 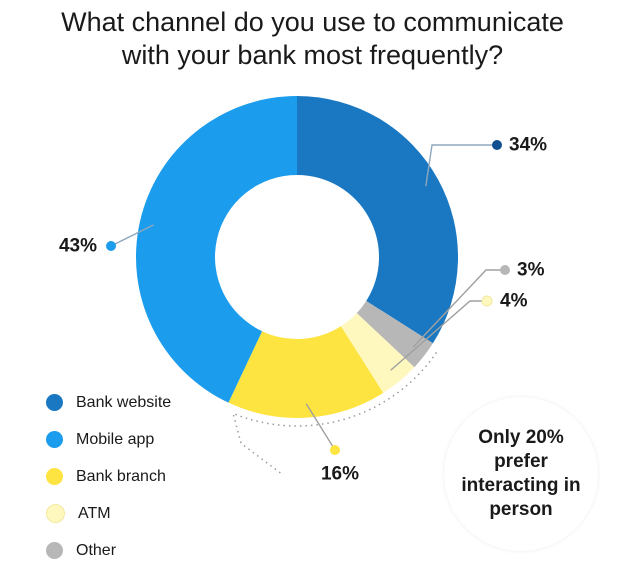 I want to click on label-dot-bank-website, so click(x=497, y=145).